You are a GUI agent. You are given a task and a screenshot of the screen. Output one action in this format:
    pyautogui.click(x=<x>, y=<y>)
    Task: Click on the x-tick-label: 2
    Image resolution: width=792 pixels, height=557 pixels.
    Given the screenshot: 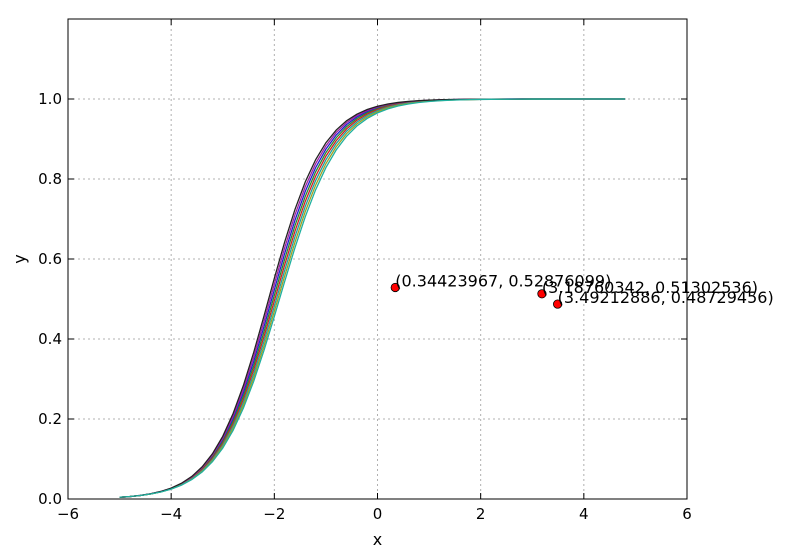 What is the action you would take?
    pyautogui.click(x=481, y=514)
    